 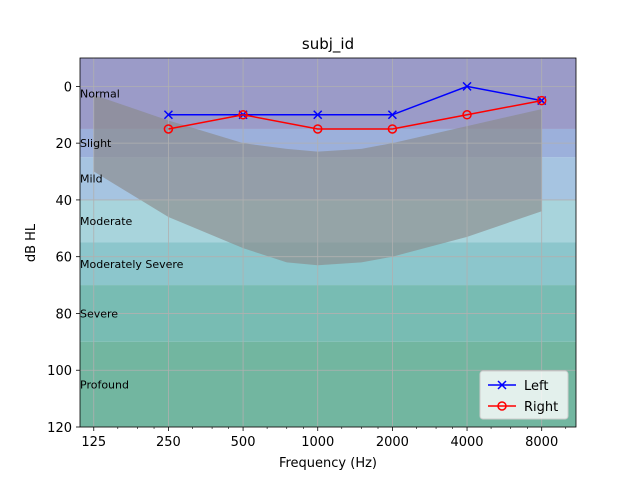 I want to click on y-tick-label: 60, so click(x=63, y=258).